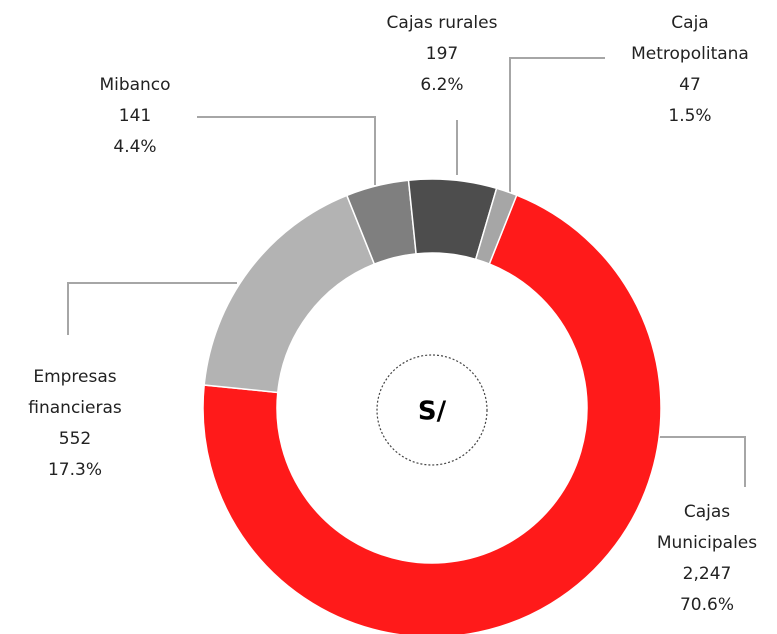 Image resolution: width=777 pixels, height=634 pixels. What do you see at coordinates (75, 424) in the screenshot?
I see `slice-label: Empresas financieras 552 17.3%` at bounding box center [75, 424].